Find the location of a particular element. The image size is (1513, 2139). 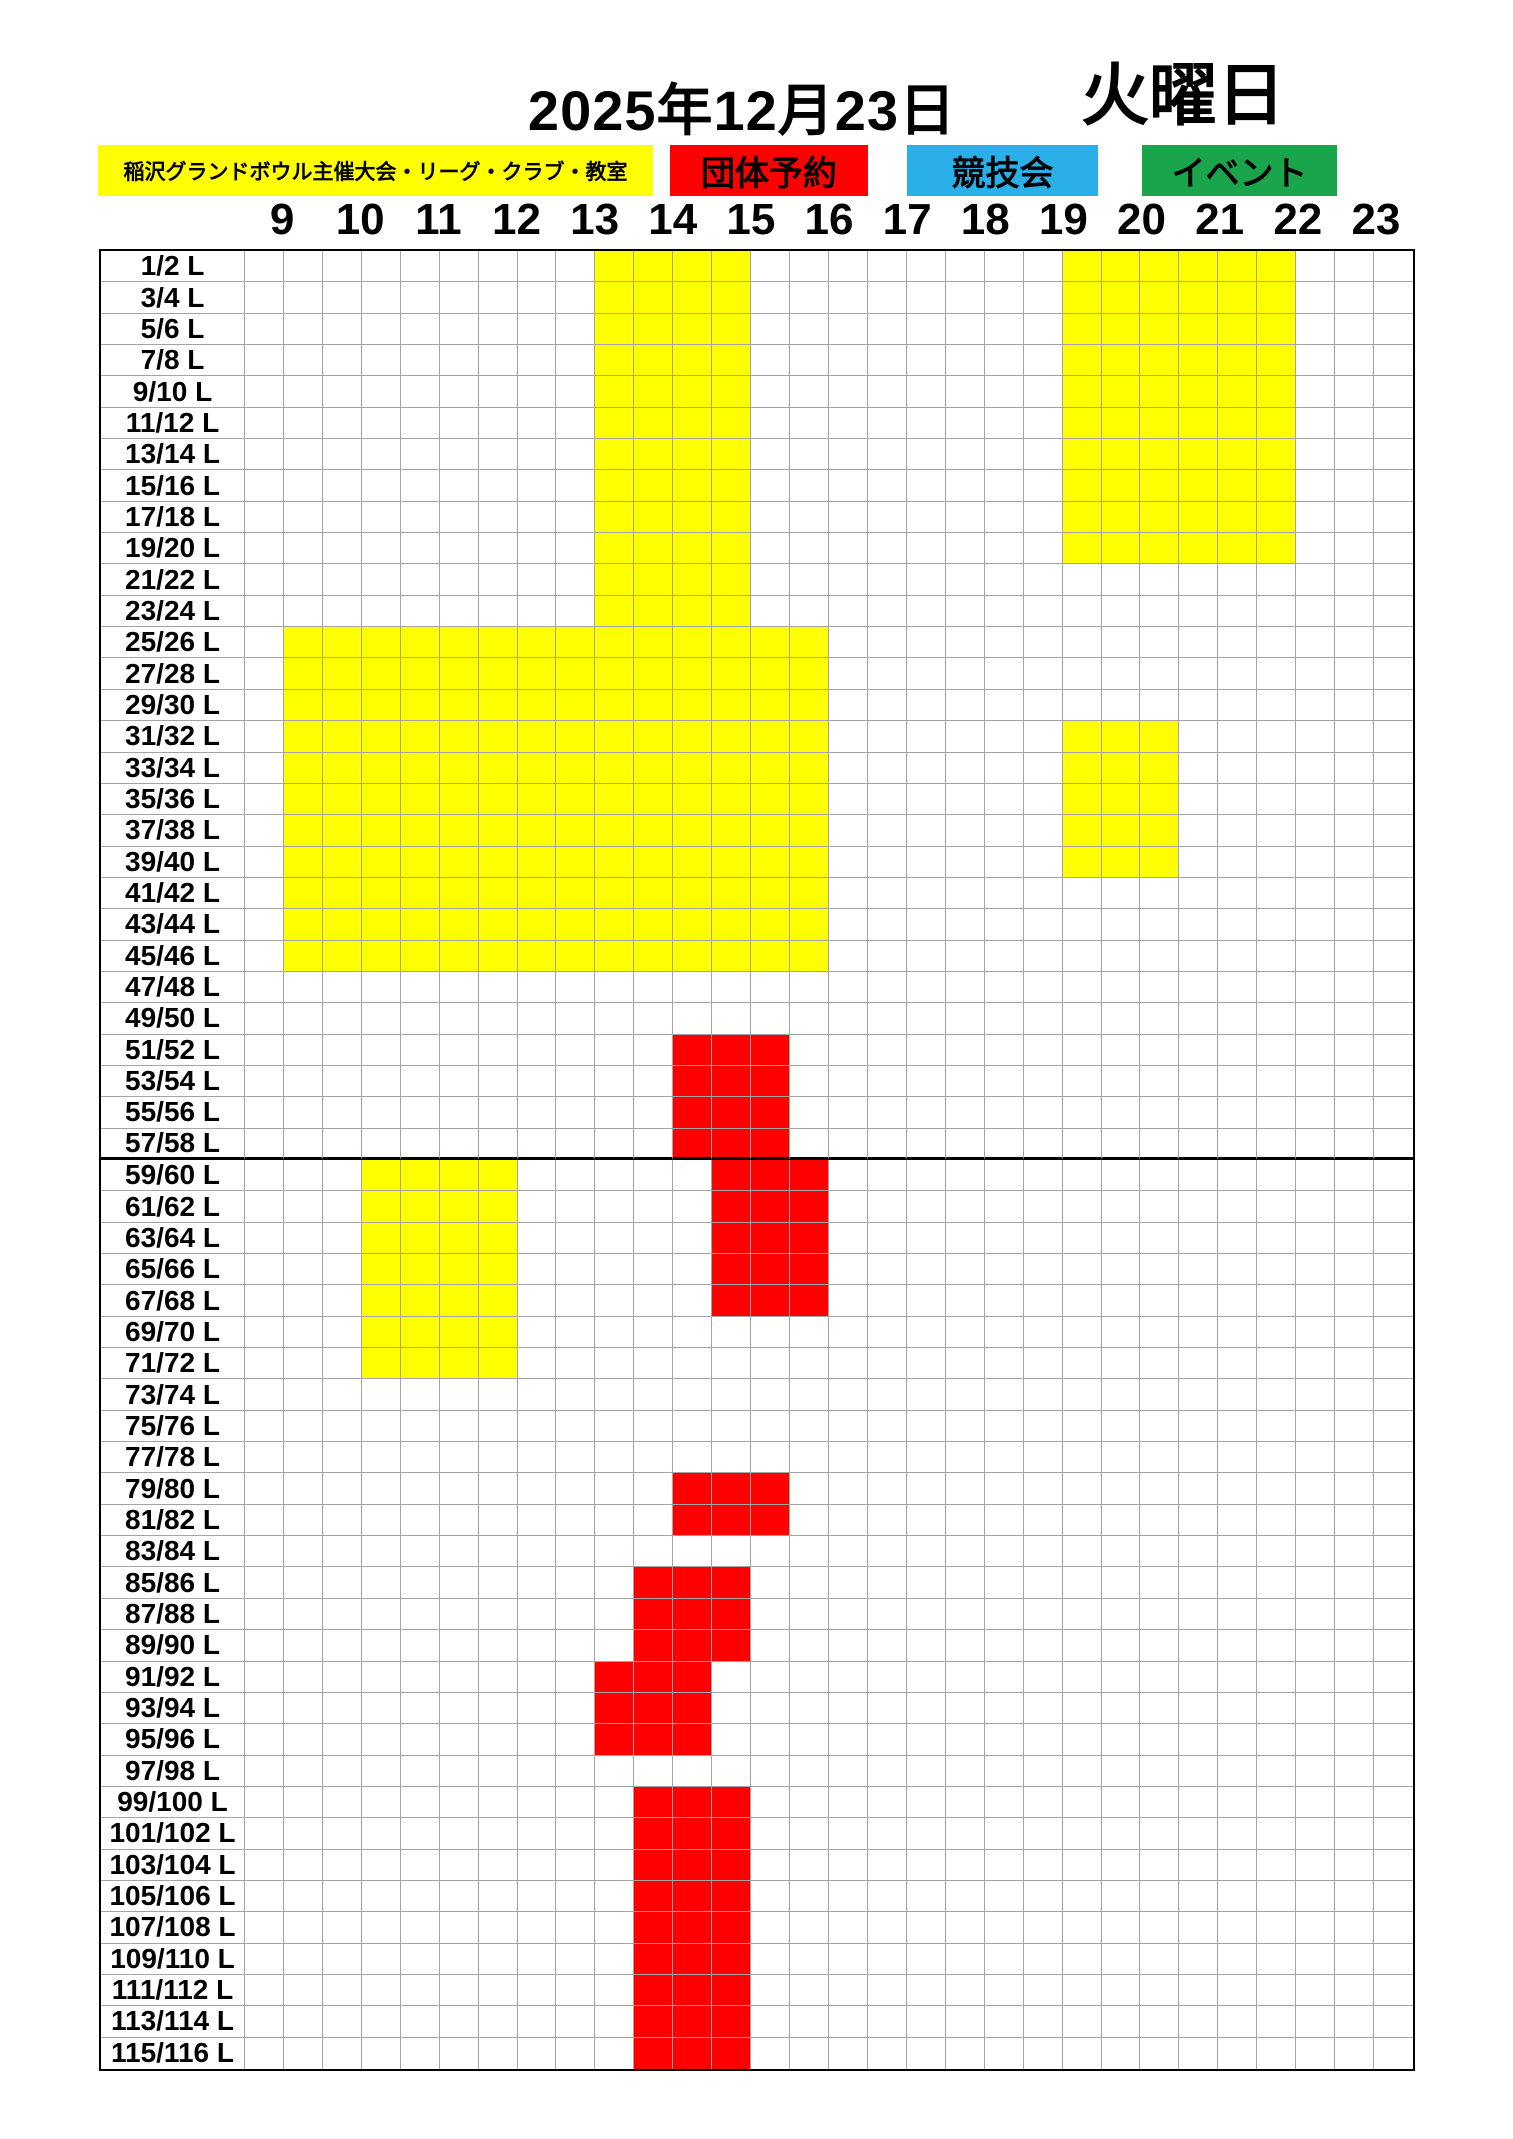

booking-cell-group is located at coordinates (693, 1646).